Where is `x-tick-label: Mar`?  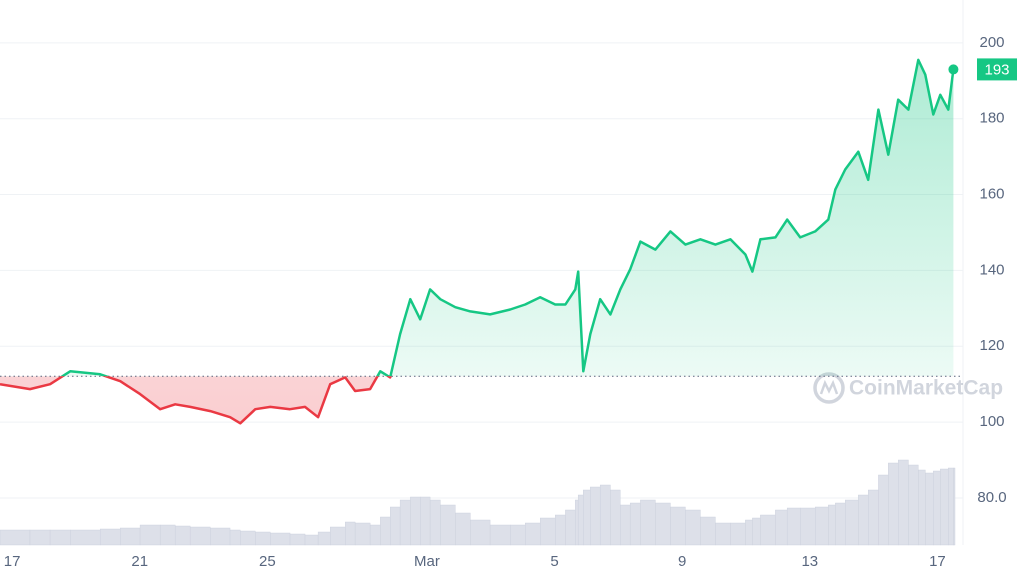 x-tick-label: Mar is located at coordinates (427, 561).